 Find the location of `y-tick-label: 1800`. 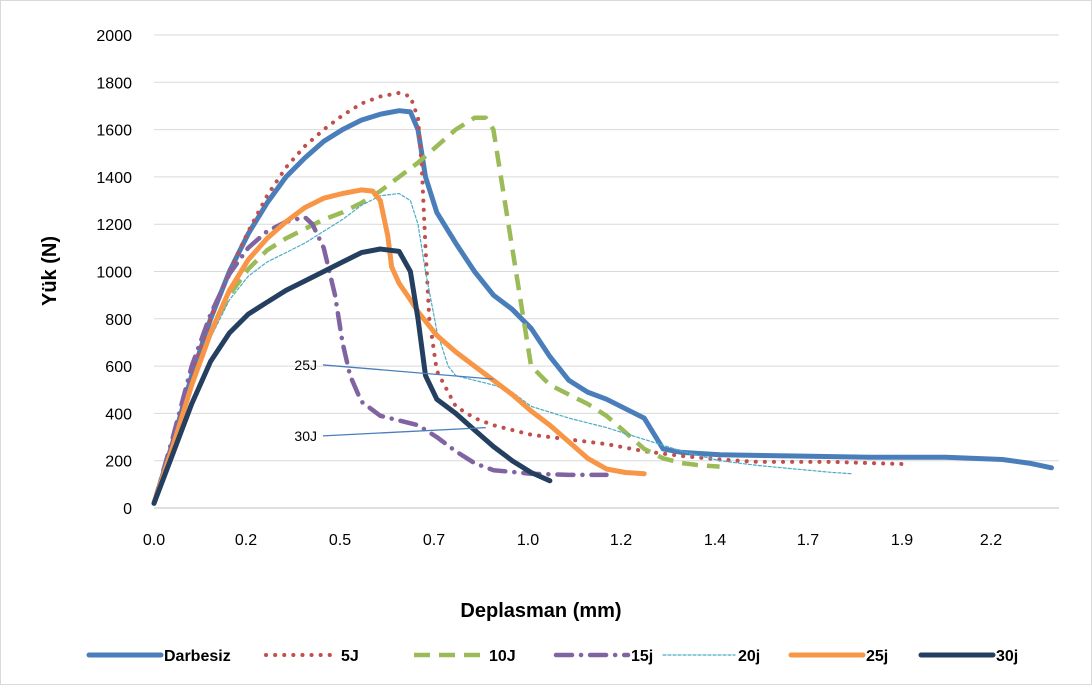

y-tick-label: 1800 is located at coordinates (114, 83).